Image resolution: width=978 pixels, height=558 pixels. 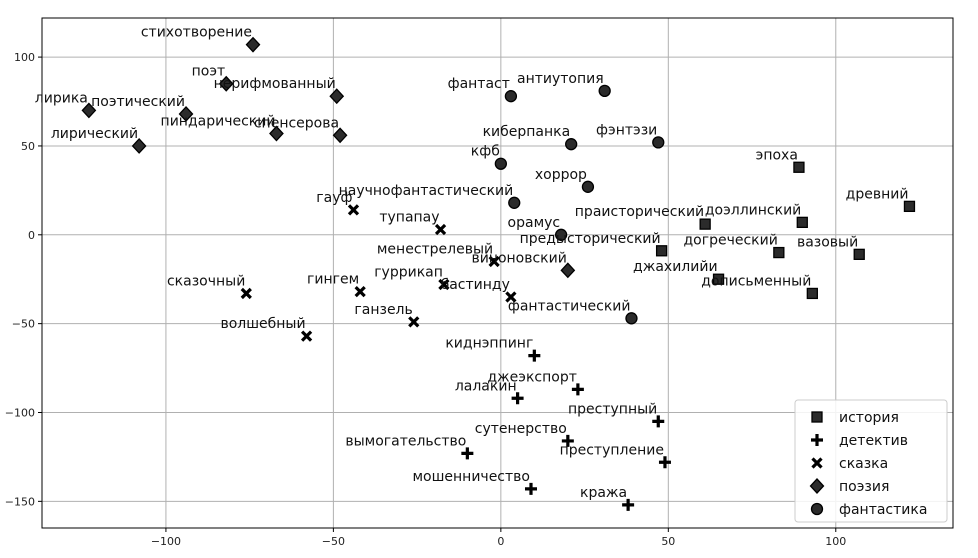 What do you see at coordinates (489, 344) in the screenshot?
I see `point-label: киднэппинг` at bounding box center [489, 344].